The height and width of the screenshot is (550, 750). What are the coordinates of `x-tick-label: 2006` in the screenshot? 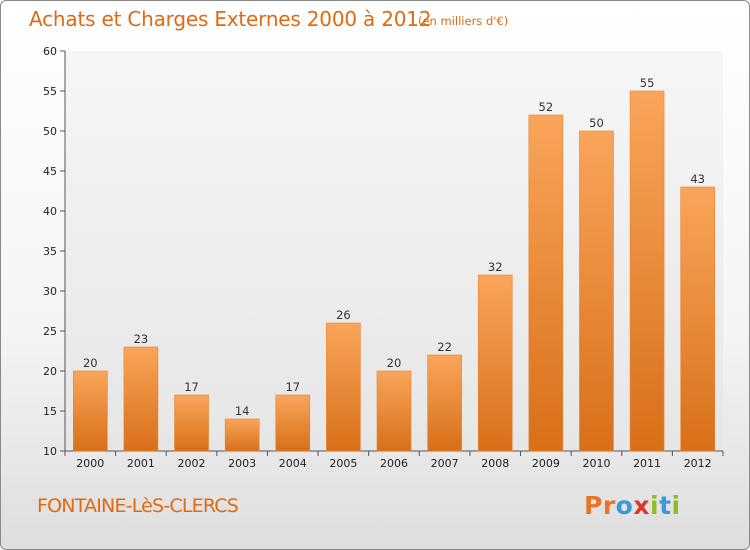 It's located at (394, 463).